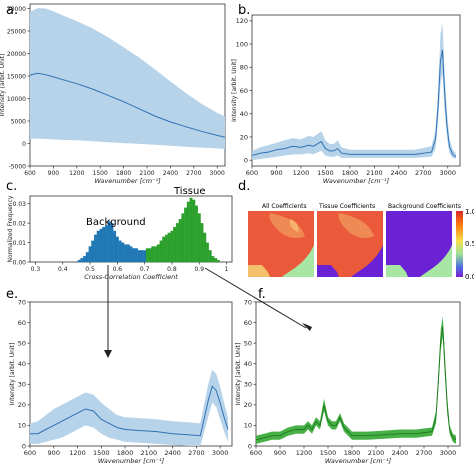  Describe the element at coordinates (16, 99) in the screenshot. I see `y-tick-label: 10000` at that location.